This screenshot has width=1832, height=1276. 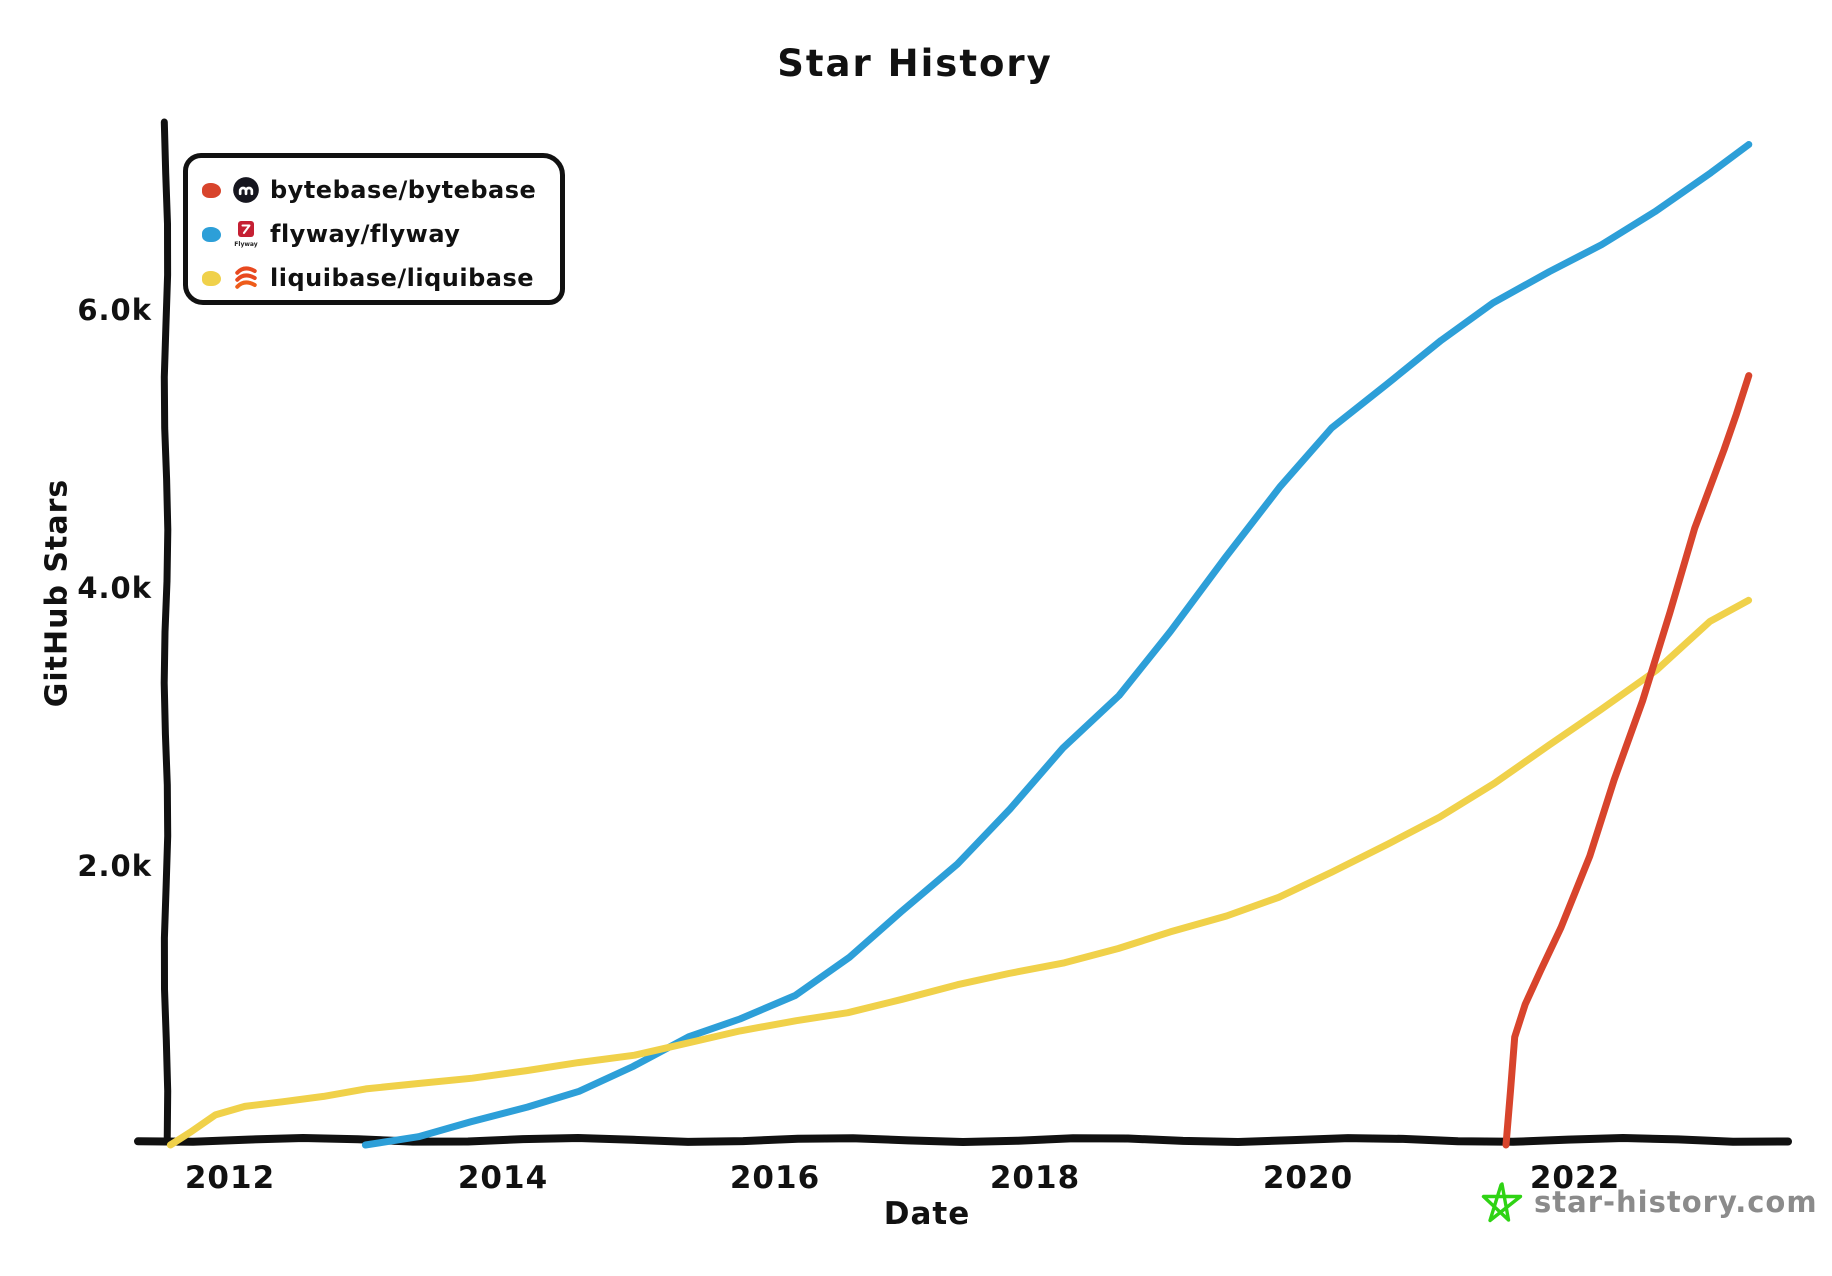 What do you see at coordinates (1575, 1178) in the screenshot?
I see `x-tick-2022: 2022` at bounding box center [1575, 1178].